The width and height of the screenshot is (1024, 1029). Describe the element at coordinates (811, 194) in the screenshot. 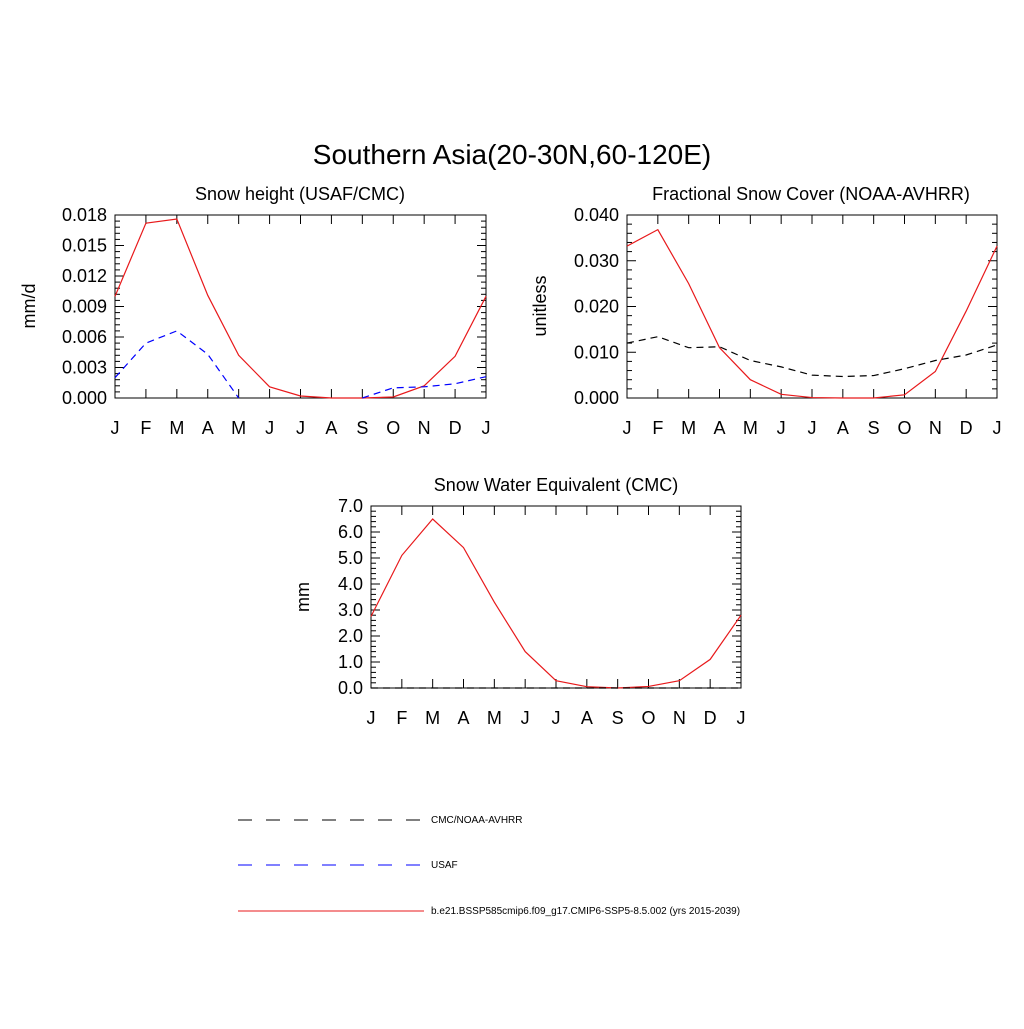

I see `panel-title: Fractional Snow Cover (NOAA-AVHRR)` at that location.